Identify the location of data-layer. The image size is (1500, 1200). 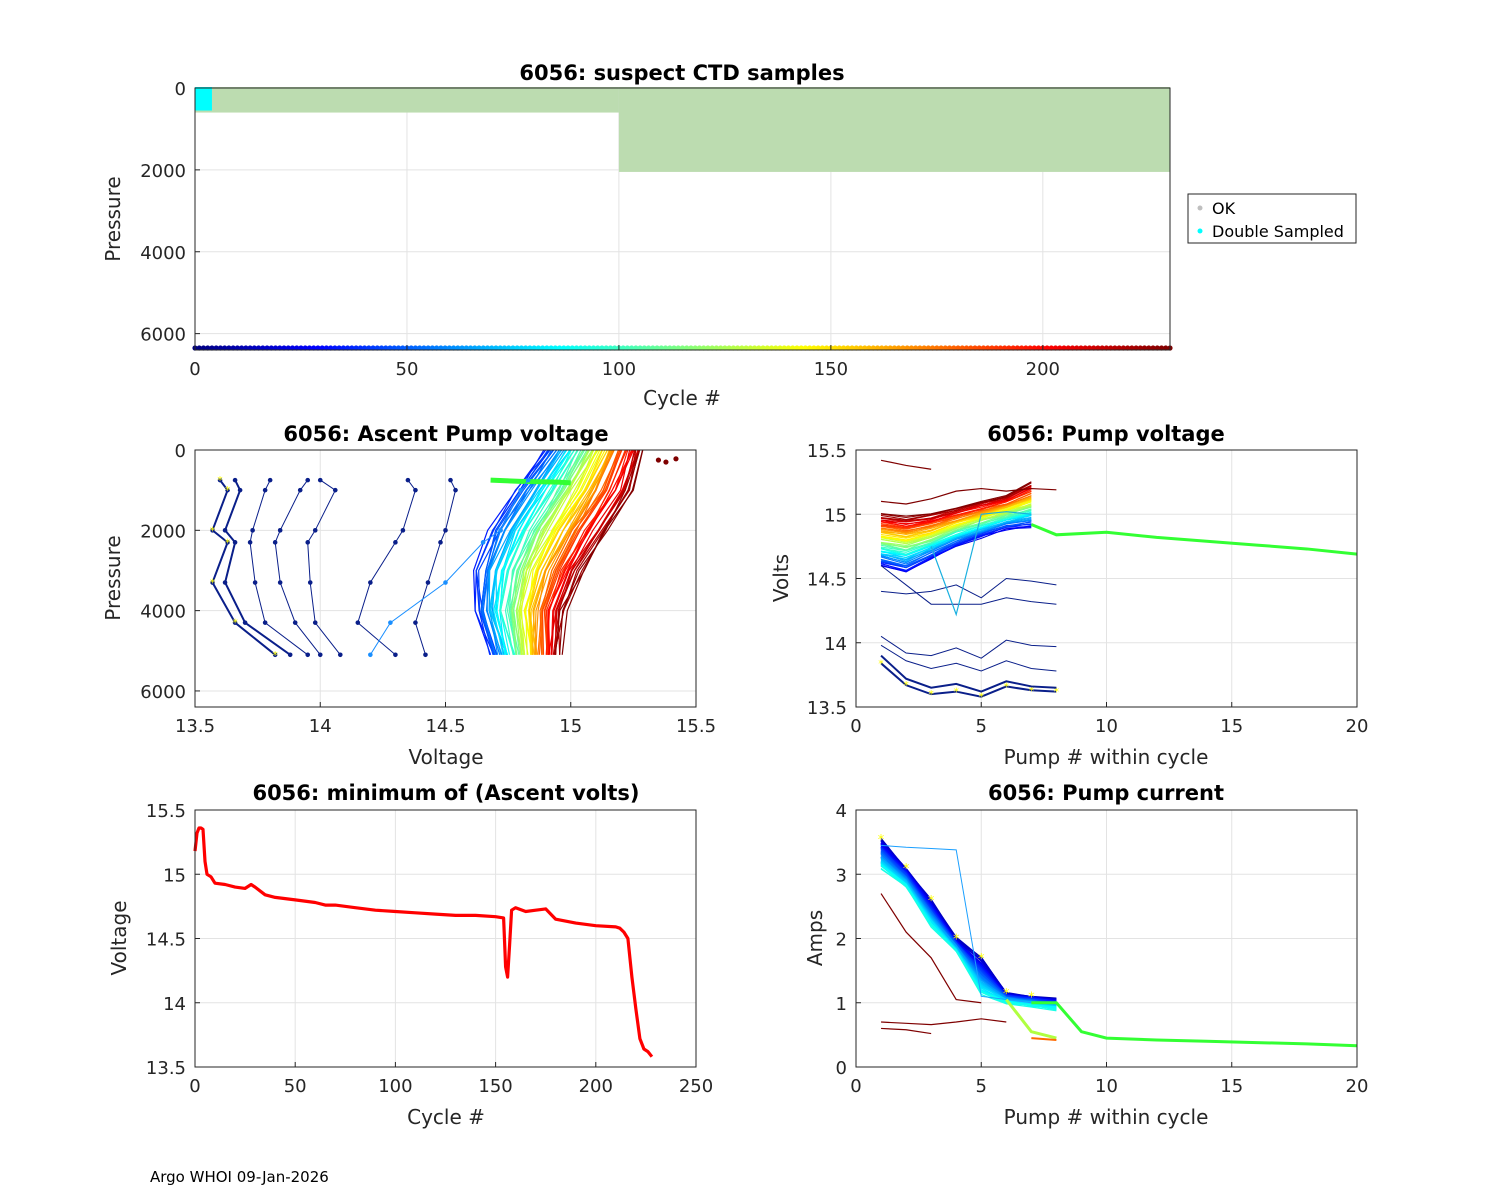
(423, 942).